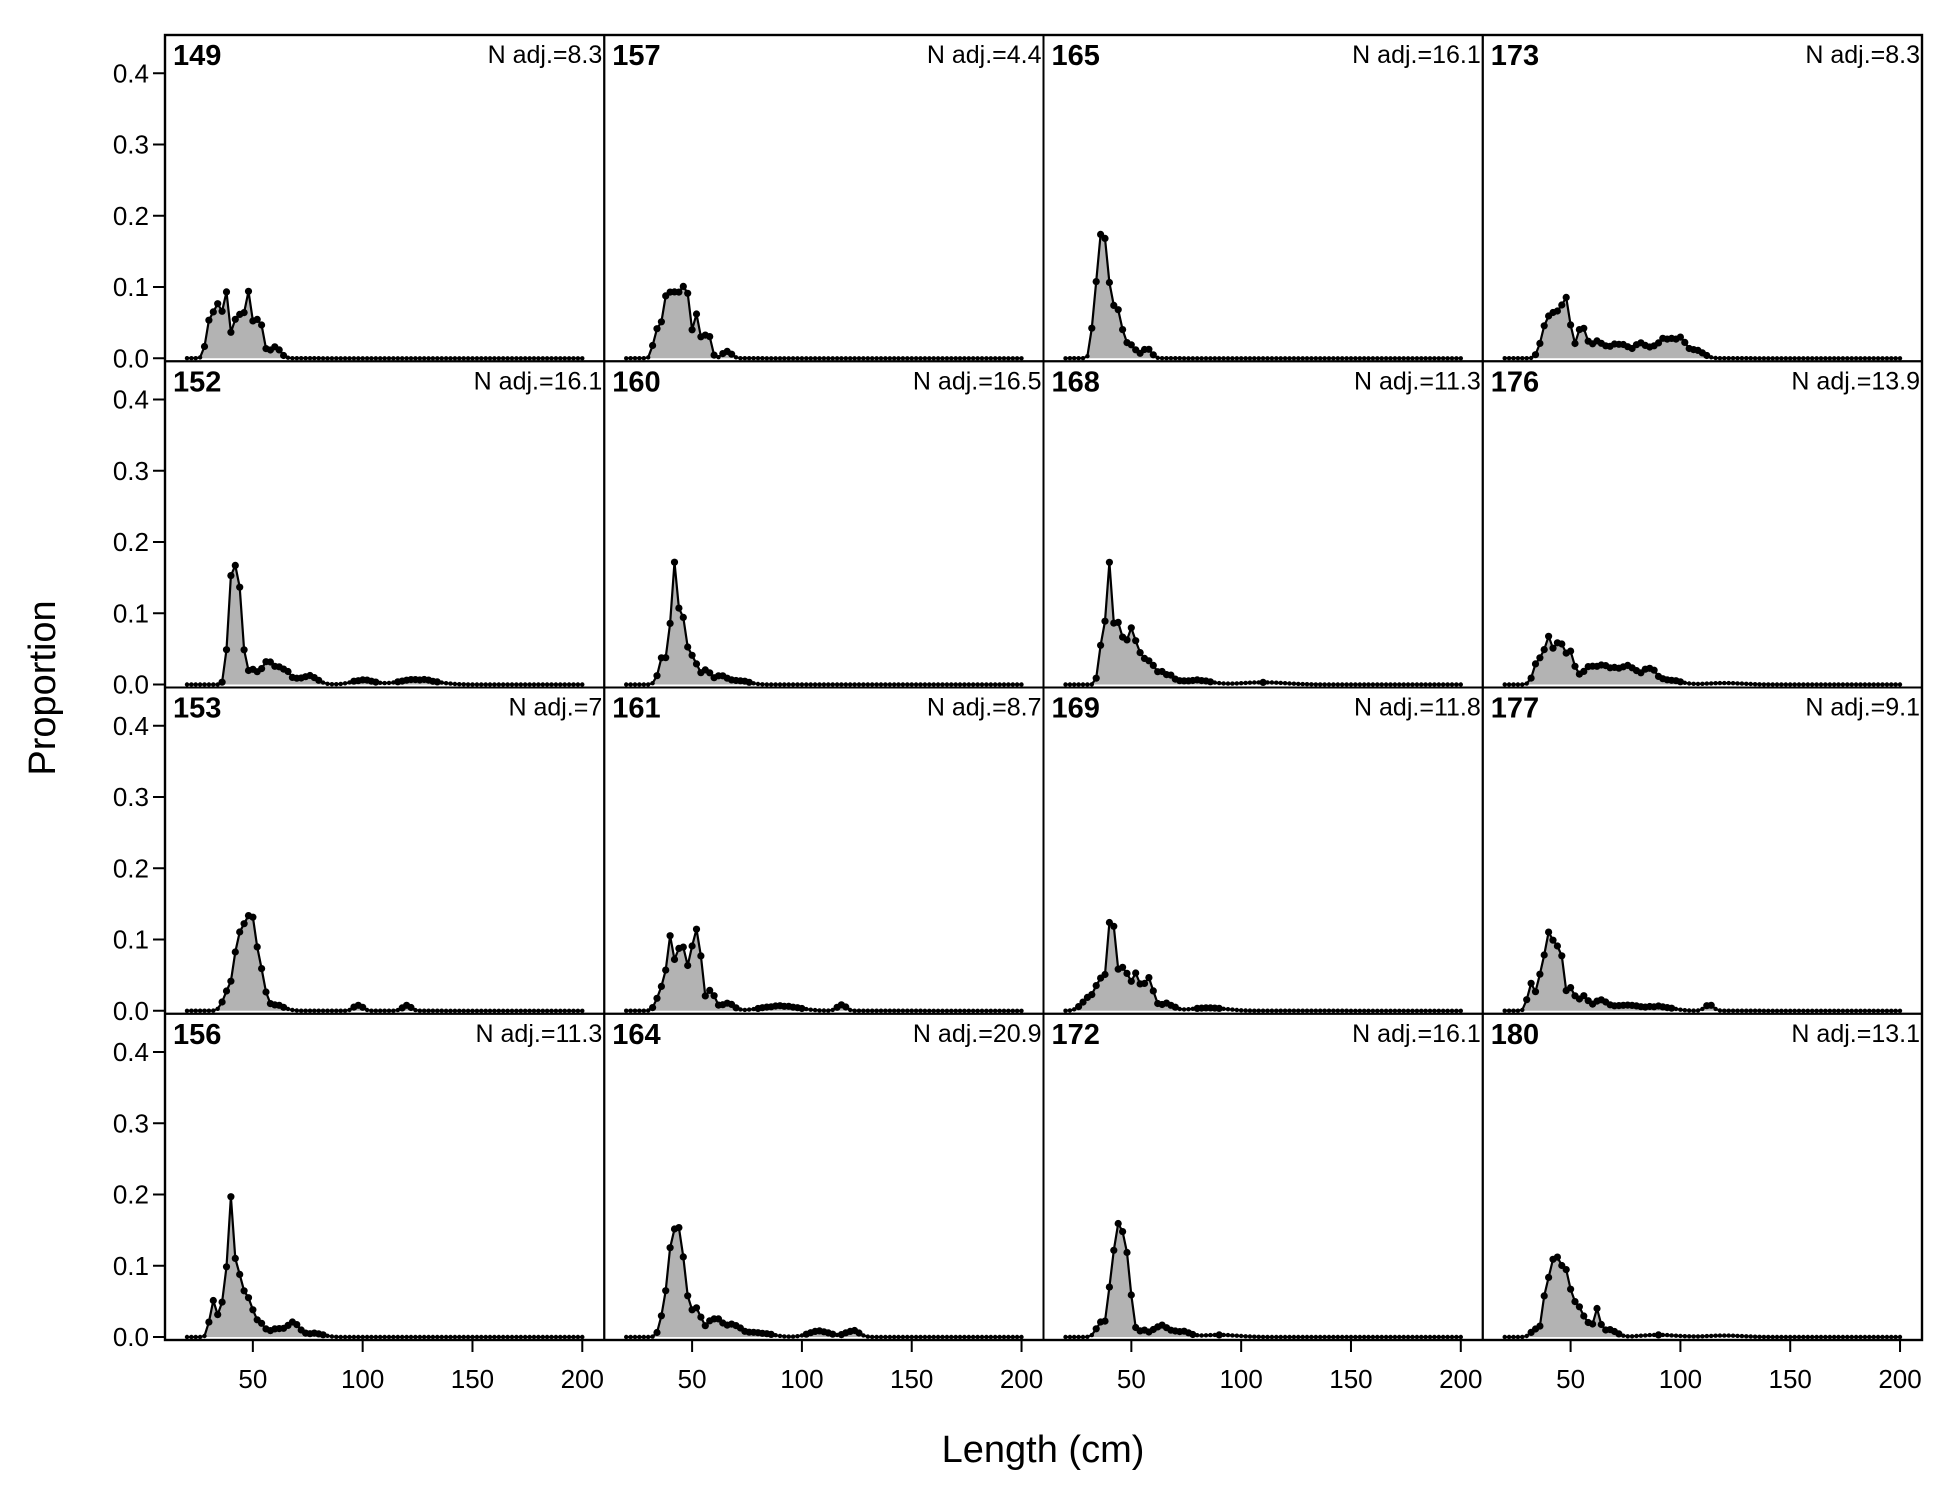  Describe the element at coordinates (636, 709) in the screenshot. I see `panel-id-label: 161` at that location.